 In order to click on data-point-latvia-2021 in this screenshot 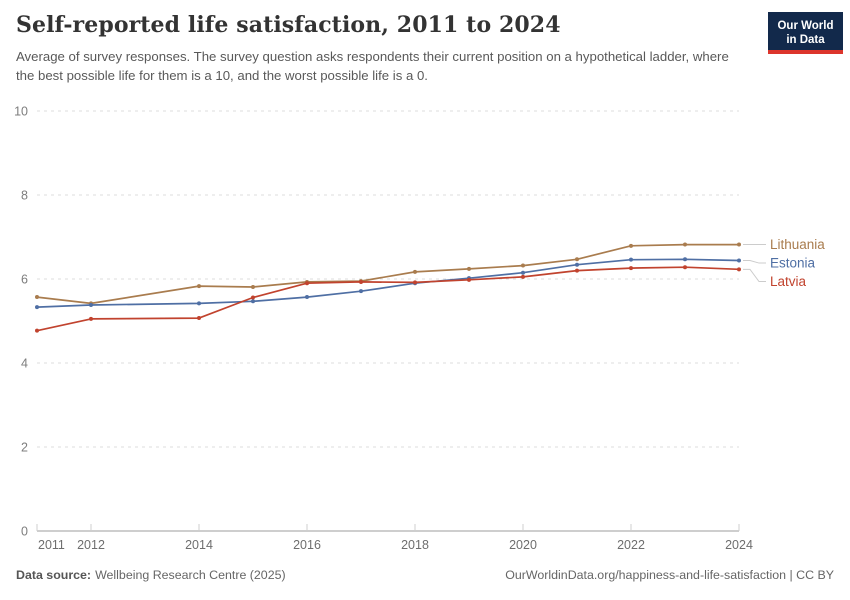, I will do `click(577, 270)`.